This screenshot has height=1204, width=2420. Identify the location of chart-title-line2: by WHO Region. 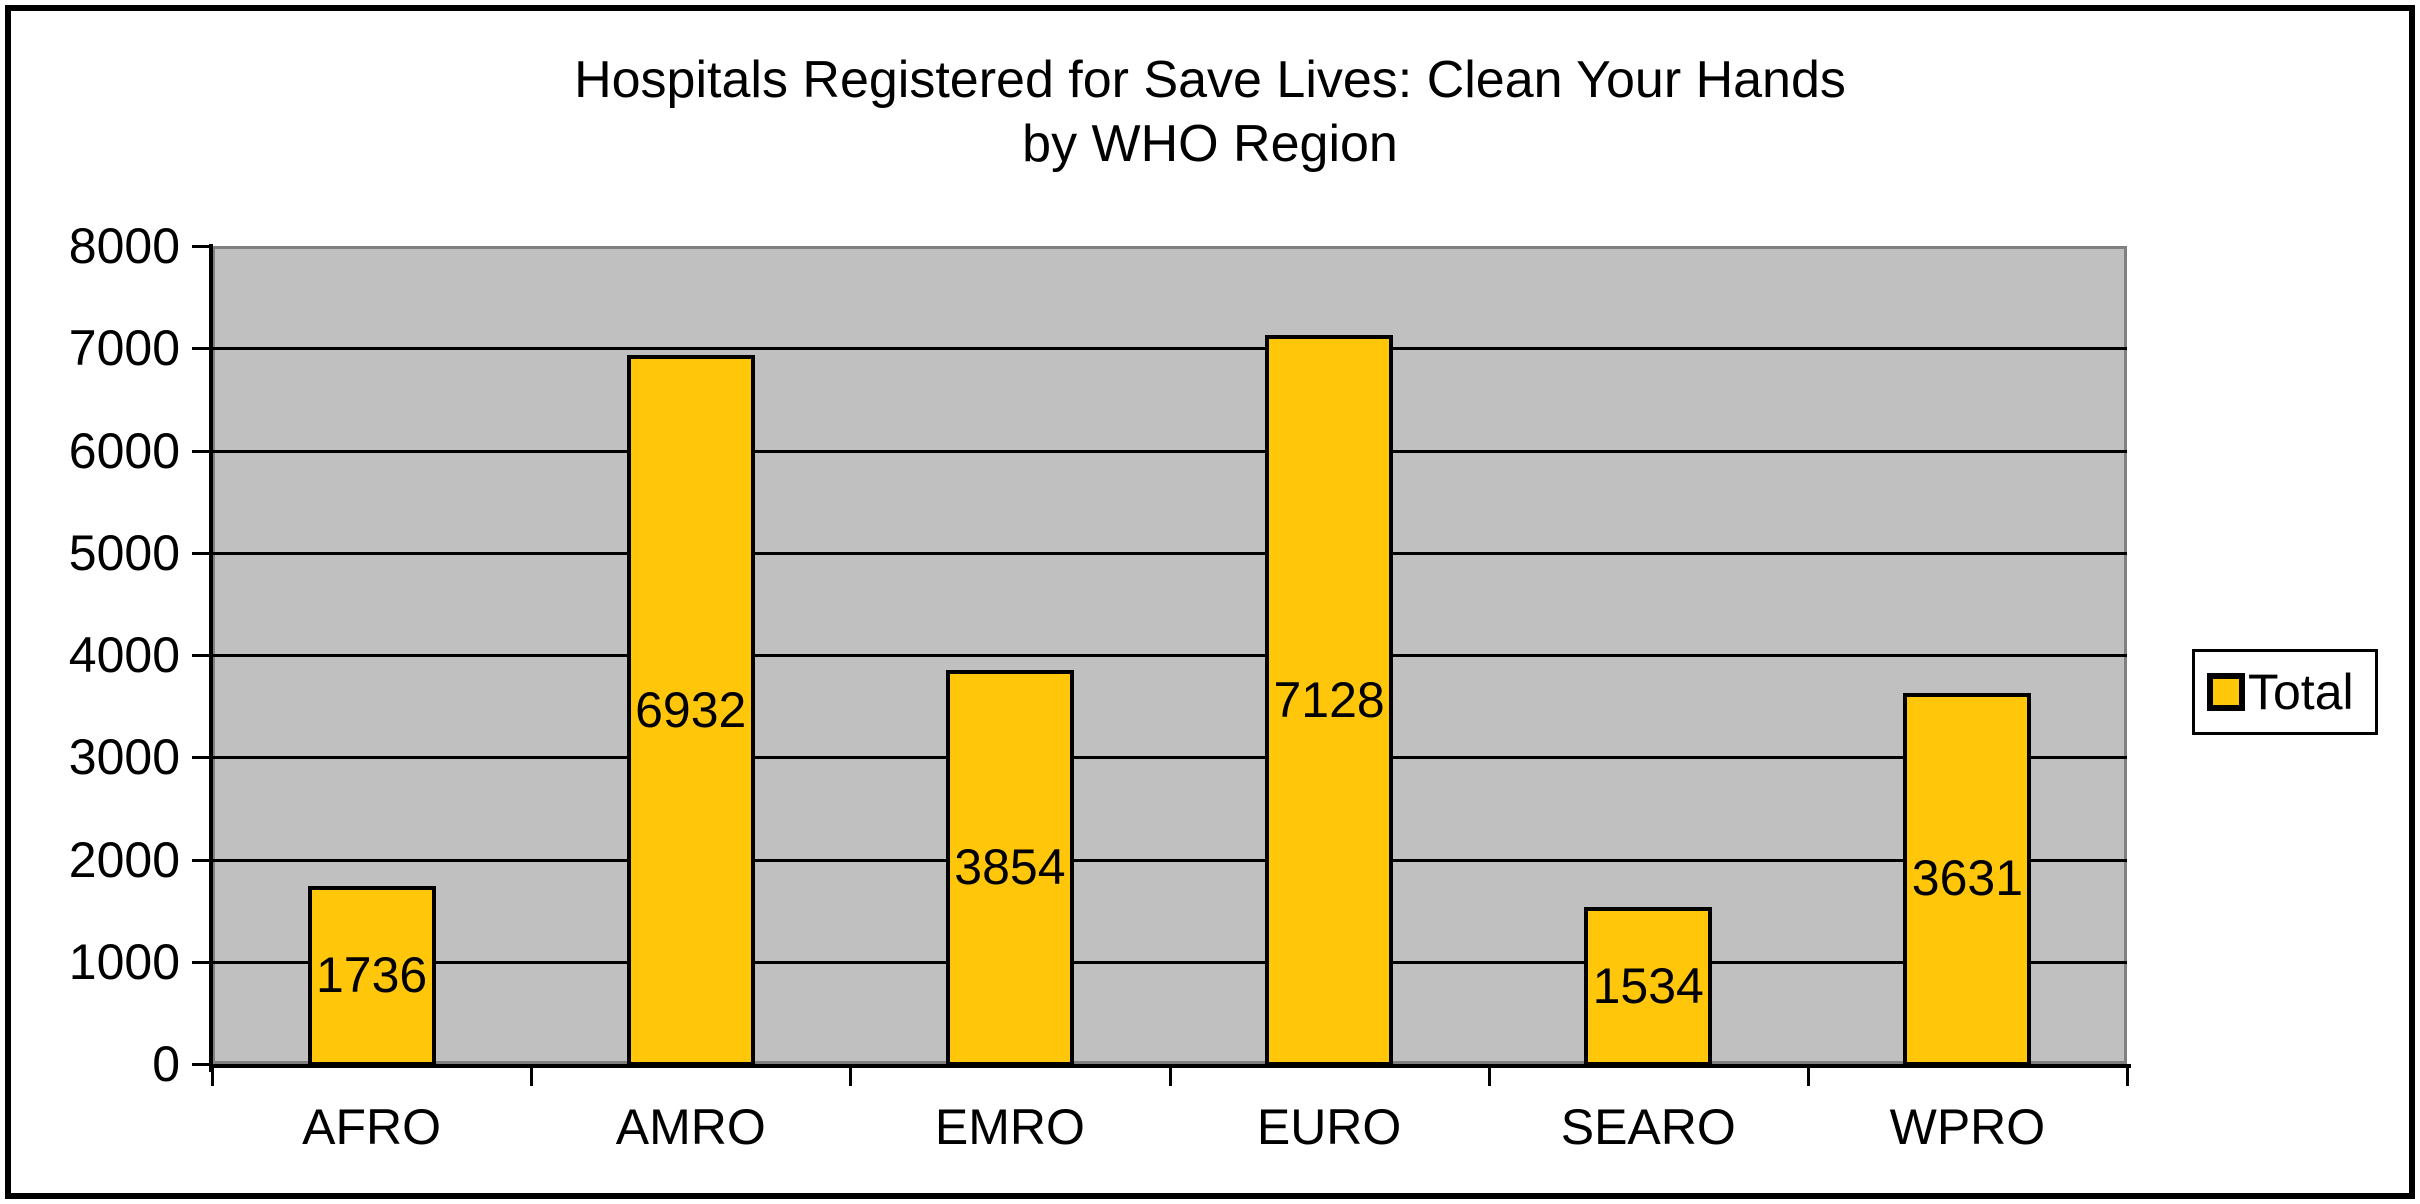
(1210, 144).